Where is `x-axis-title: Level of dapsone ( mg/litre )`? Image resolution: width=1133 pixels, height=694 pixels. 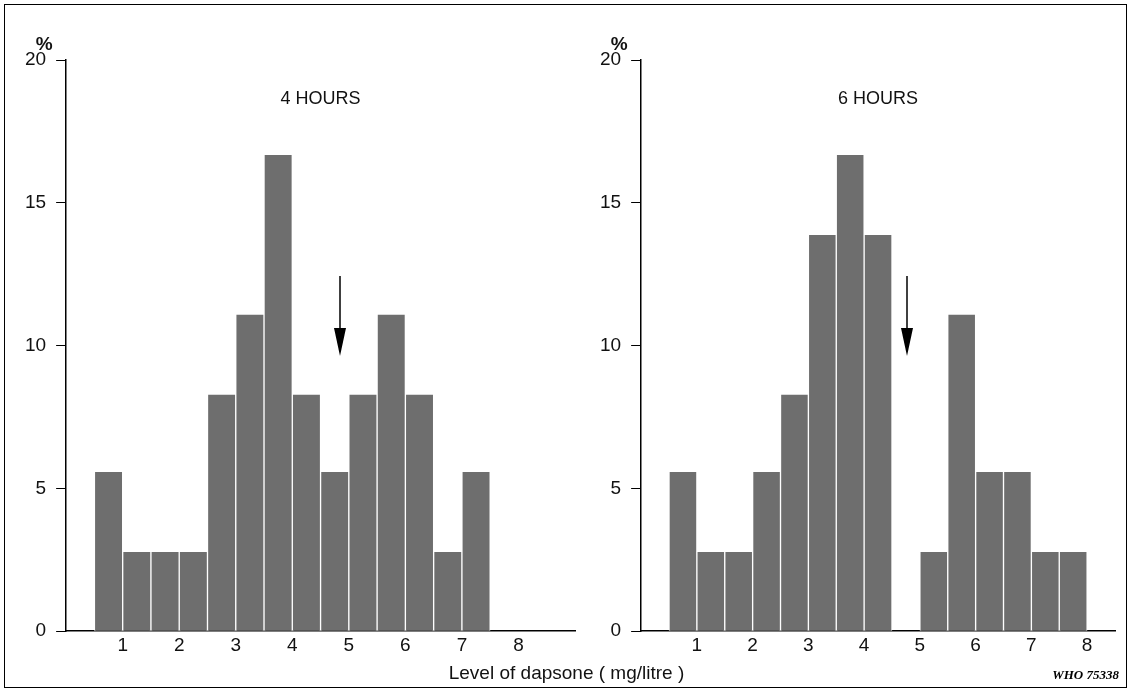
x-axis-title: Level of dapsone ( mg/litre ) is located at coordinates (566, 672).